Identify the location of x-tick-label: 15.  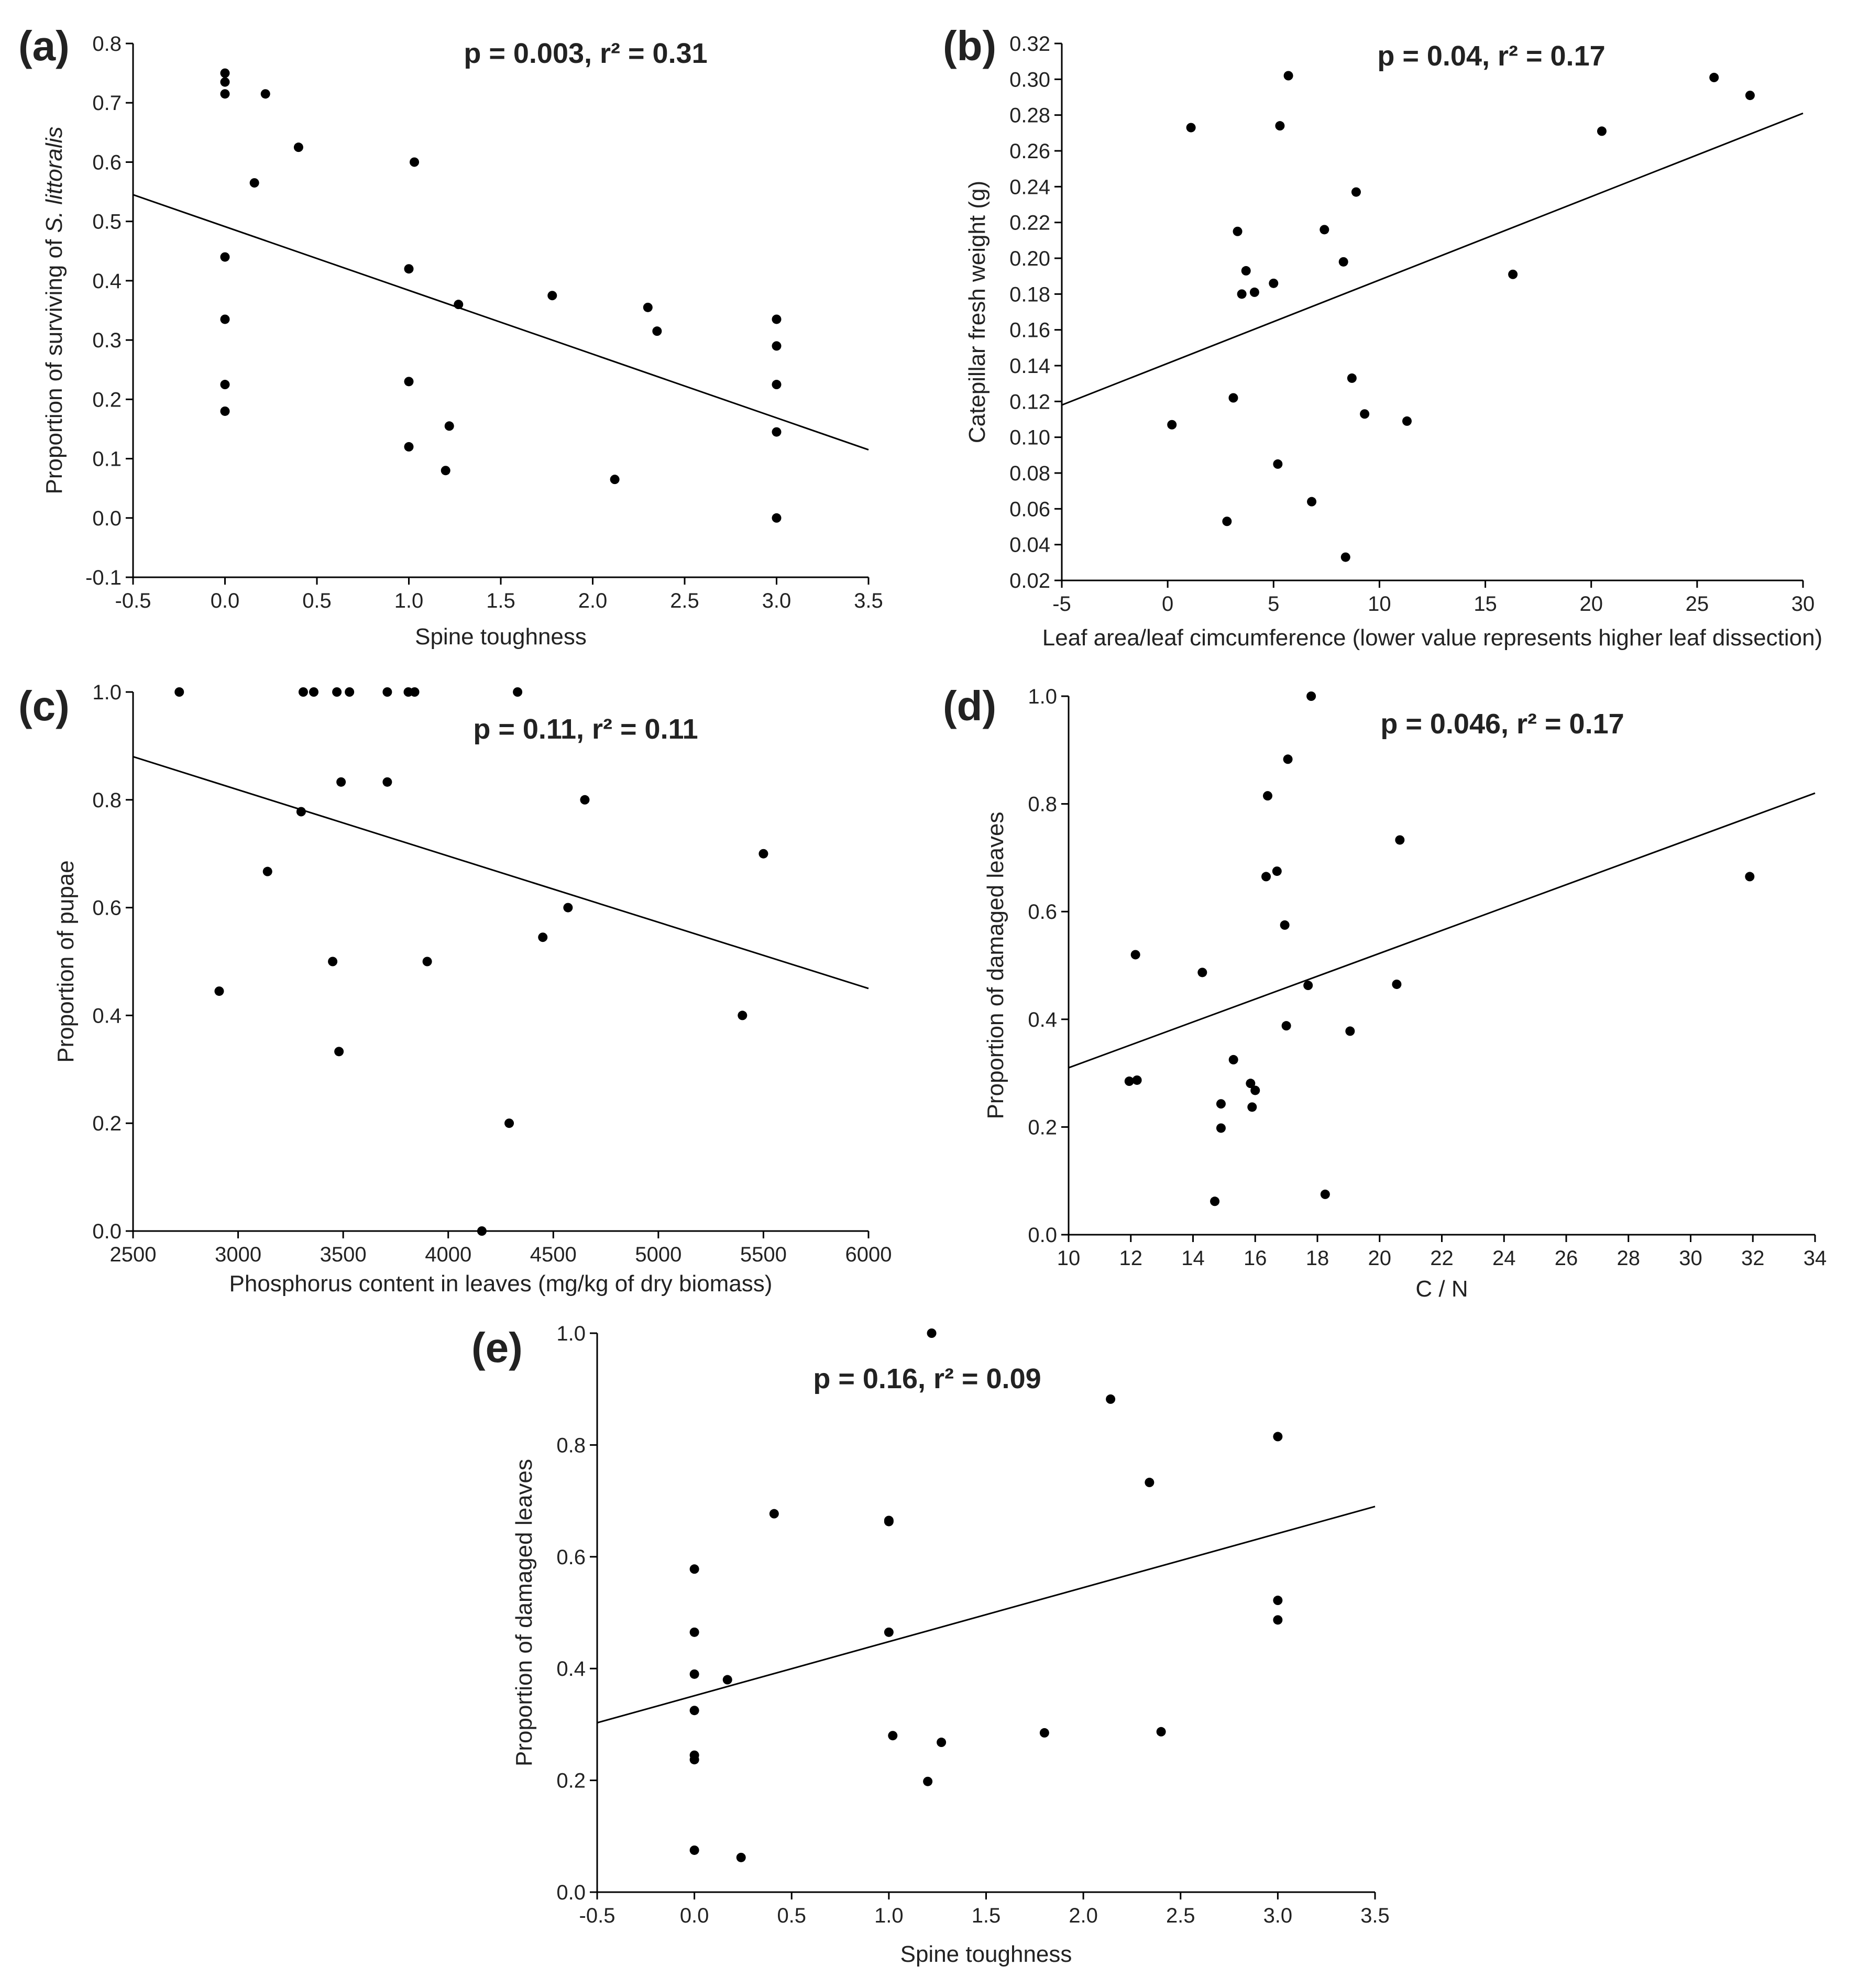
(1485, 604).